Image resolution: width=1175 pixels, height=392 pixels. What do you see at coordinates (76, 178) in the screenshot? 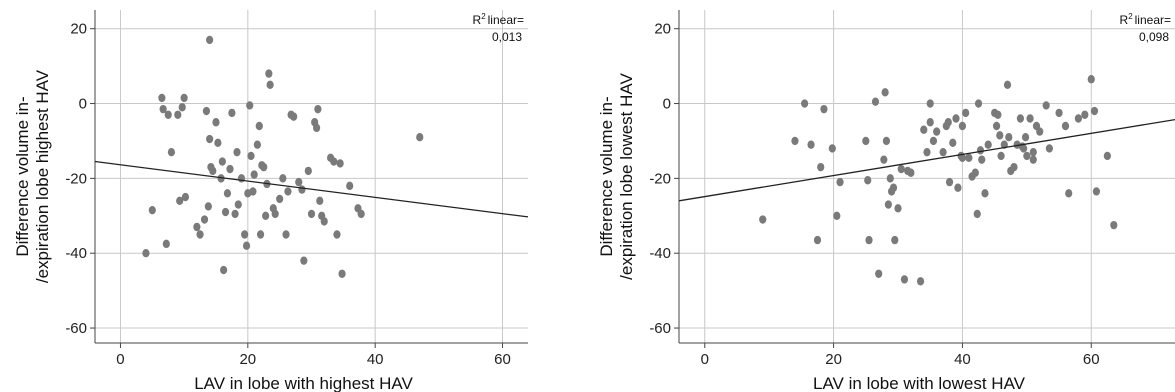
I see `y-tick-label: -20` at bounding box center [76, 178].